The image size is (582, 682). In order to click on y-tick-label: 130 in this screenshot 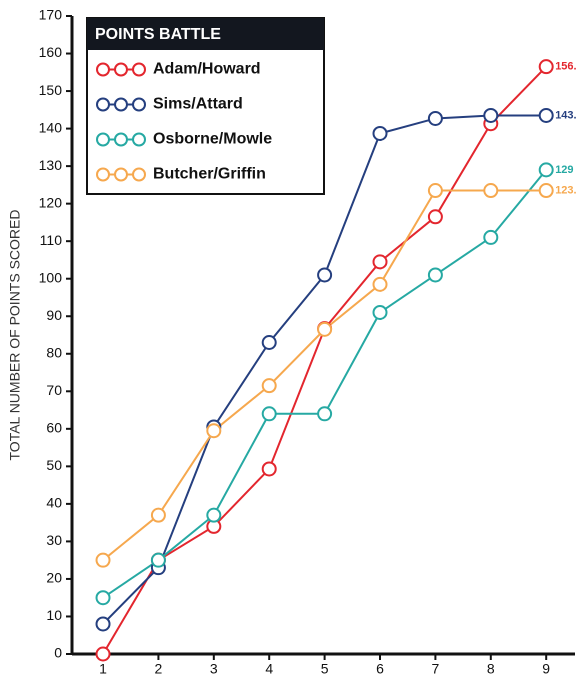, I will do `click(51, 165)`.